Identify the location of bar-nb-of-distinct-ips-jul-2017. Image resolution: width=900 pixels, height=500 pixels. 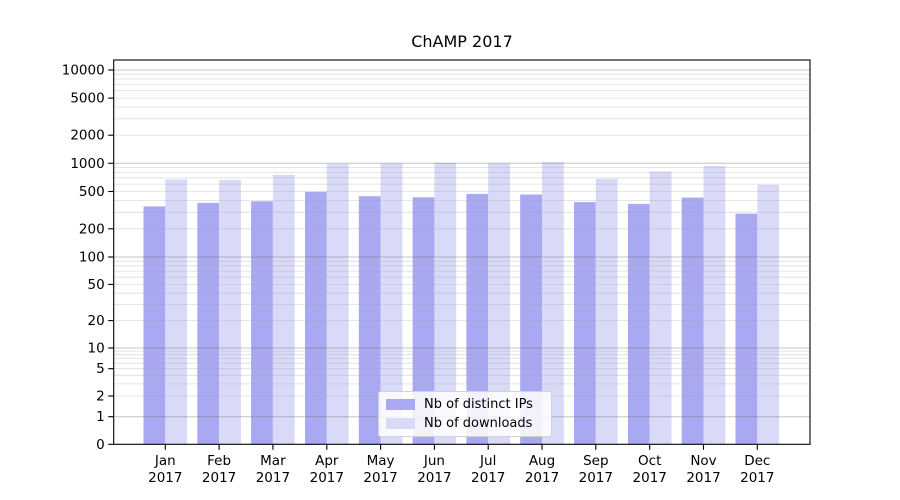
(477, 319).